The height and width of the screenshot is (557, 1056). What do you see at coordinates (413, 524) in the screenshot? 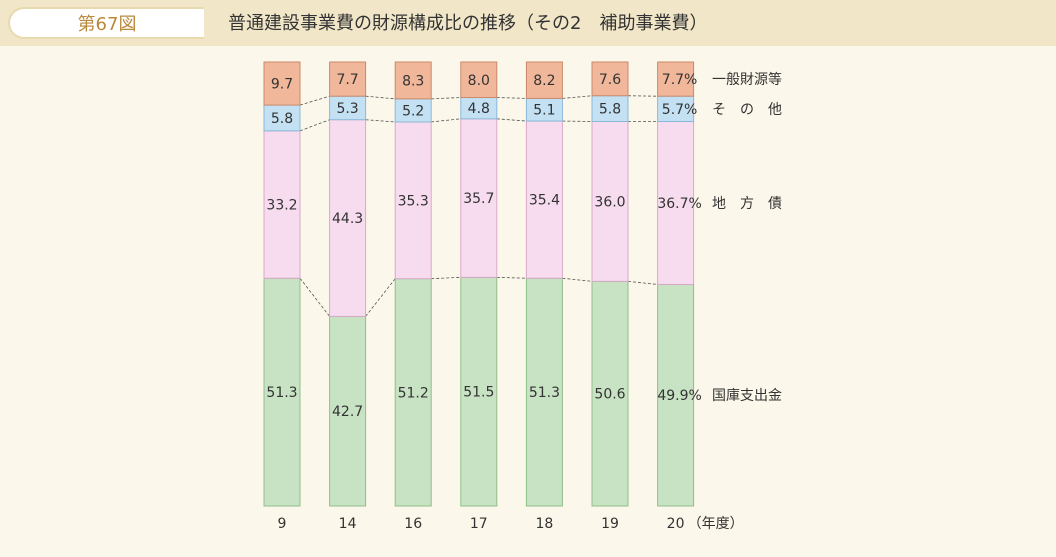
I see `category-label: 16` at bounding box center [413, 524].